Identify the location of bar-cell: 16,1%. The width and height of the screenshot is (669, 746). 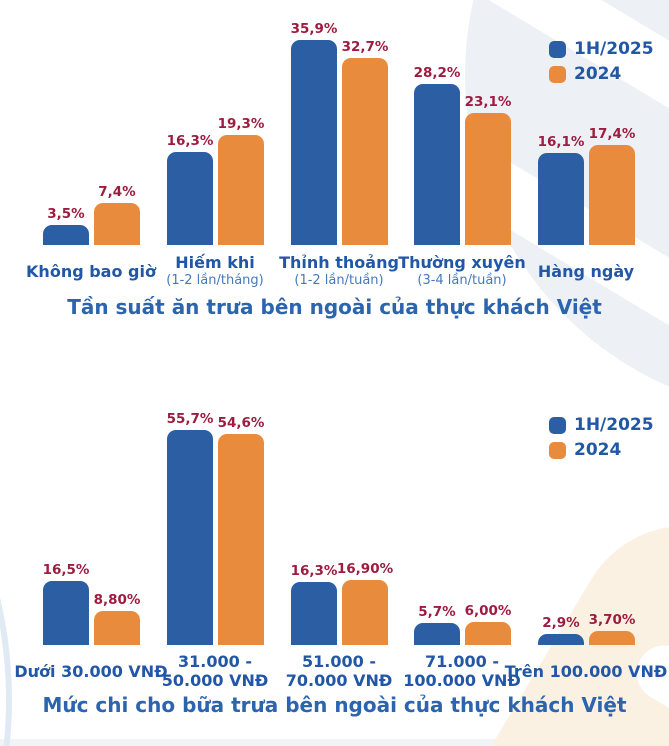
(561, 189).